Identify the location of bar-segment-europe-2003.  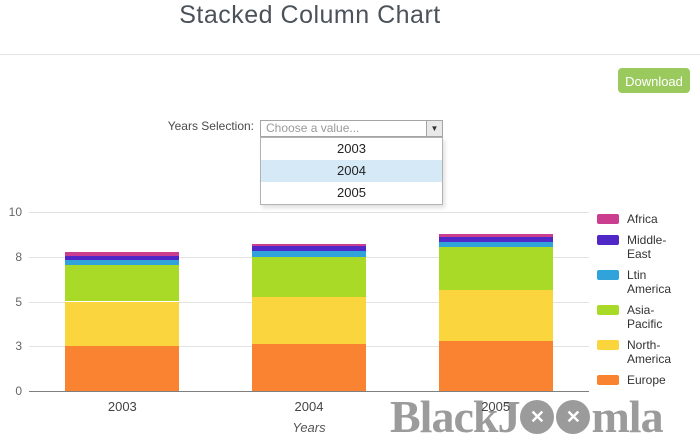
(122, 368).